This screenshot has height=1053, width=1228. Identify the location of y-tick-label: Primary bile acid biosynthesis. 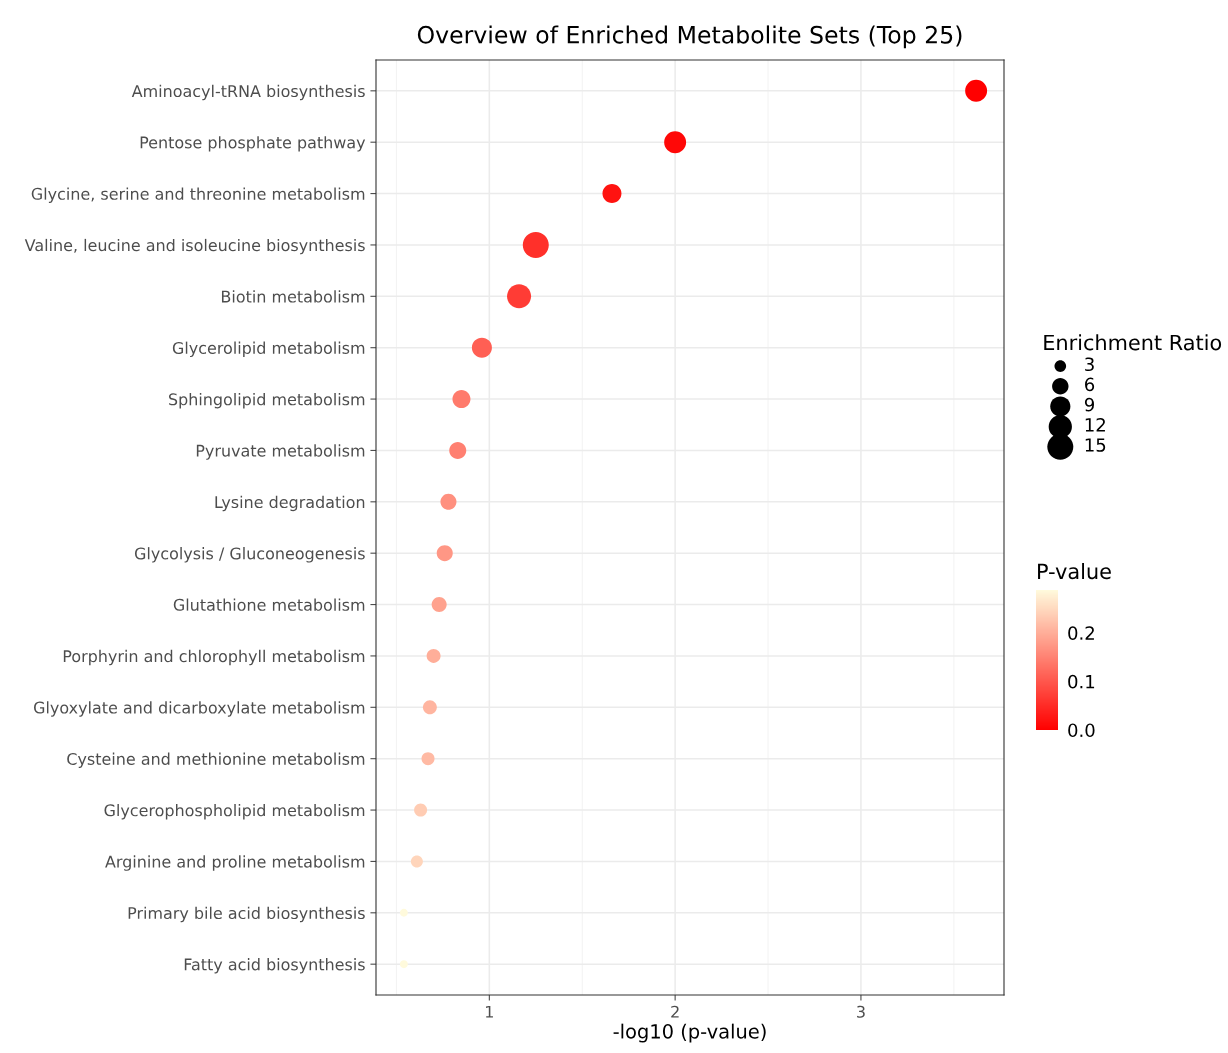
(246, 914).